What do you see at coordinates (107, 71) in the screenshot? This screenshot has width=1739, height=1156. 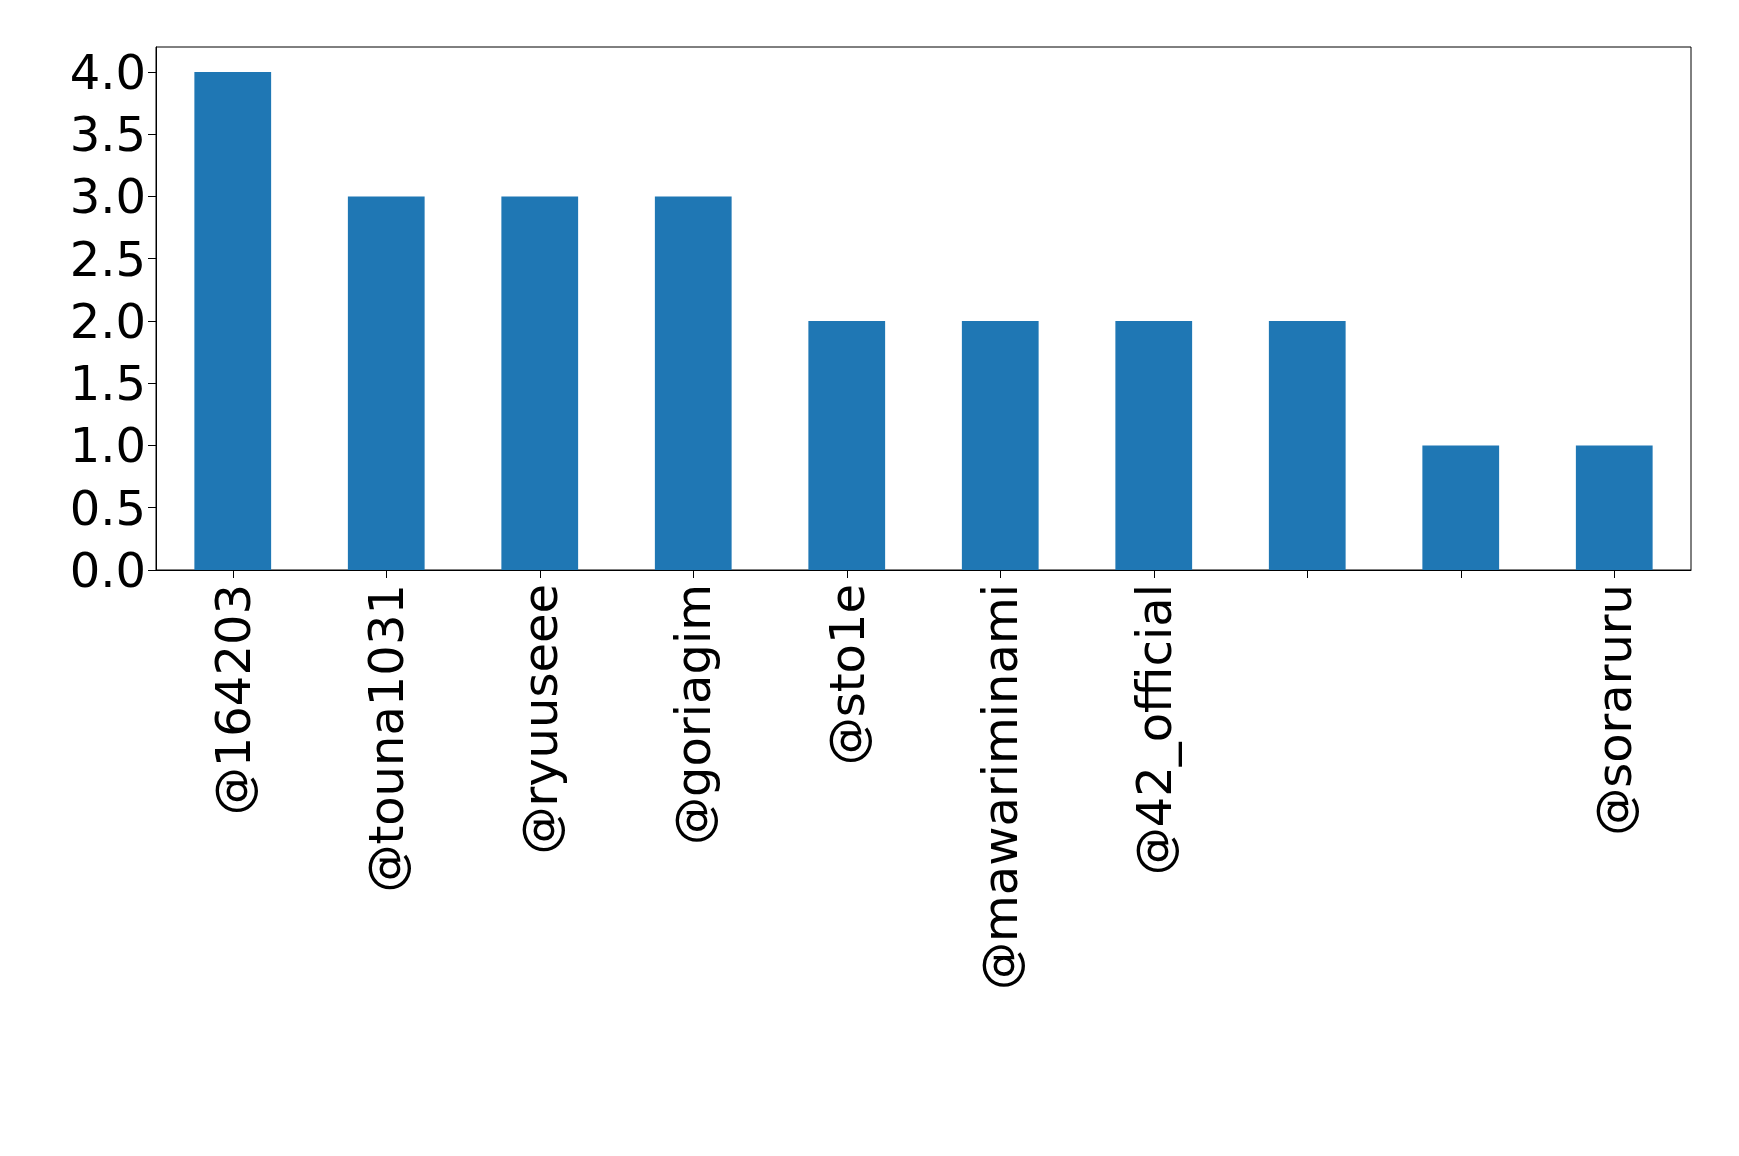 I see `y-tick-label: 4.0` at bounding box center [107, 71].